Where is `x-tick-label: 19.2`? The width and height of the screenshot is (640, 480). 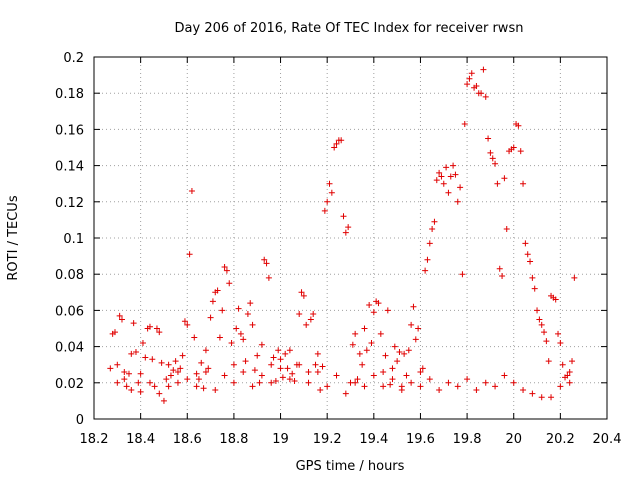 x-tick-label: 19.2 is located at coordinates (327, 439).